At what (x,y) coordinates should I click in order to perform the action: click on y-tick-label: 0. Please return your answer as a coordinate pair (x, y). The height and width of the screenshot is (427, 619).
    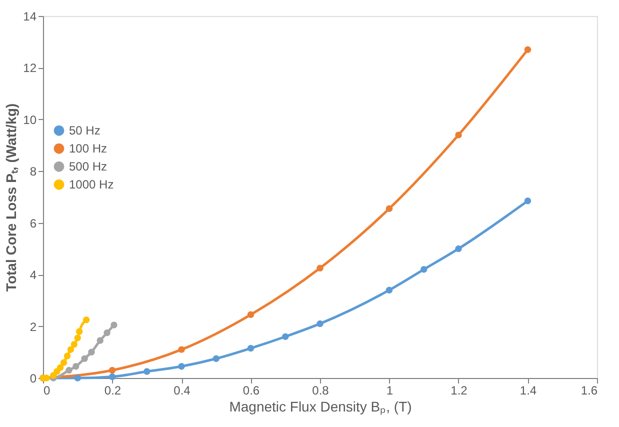
    Looking at the image, I should click on (33, 379).